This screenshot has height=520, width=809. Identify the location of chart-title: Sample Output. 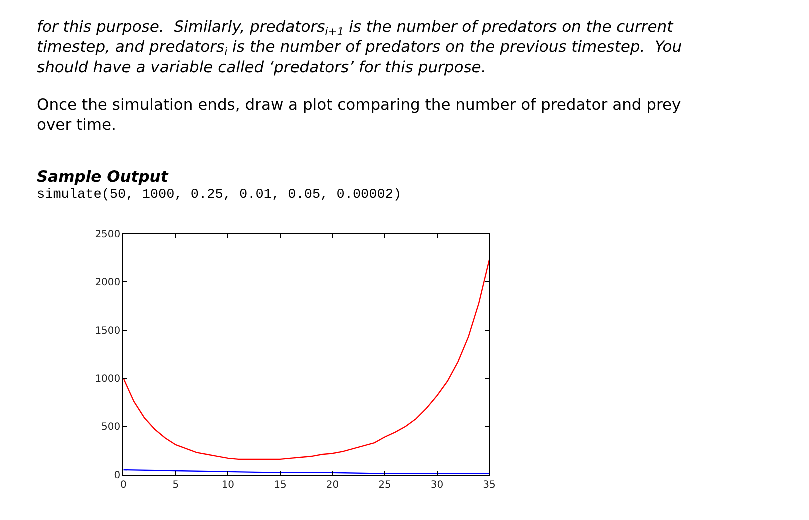
(103, 177).